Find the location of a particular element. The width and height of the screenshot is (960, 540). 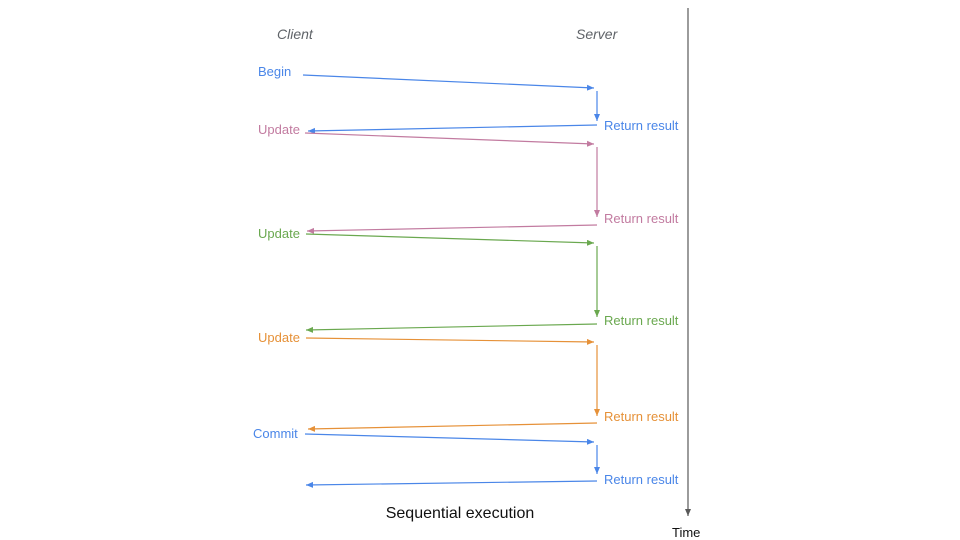

operation-label-update-1: Update is located at coordinates (279, 129).